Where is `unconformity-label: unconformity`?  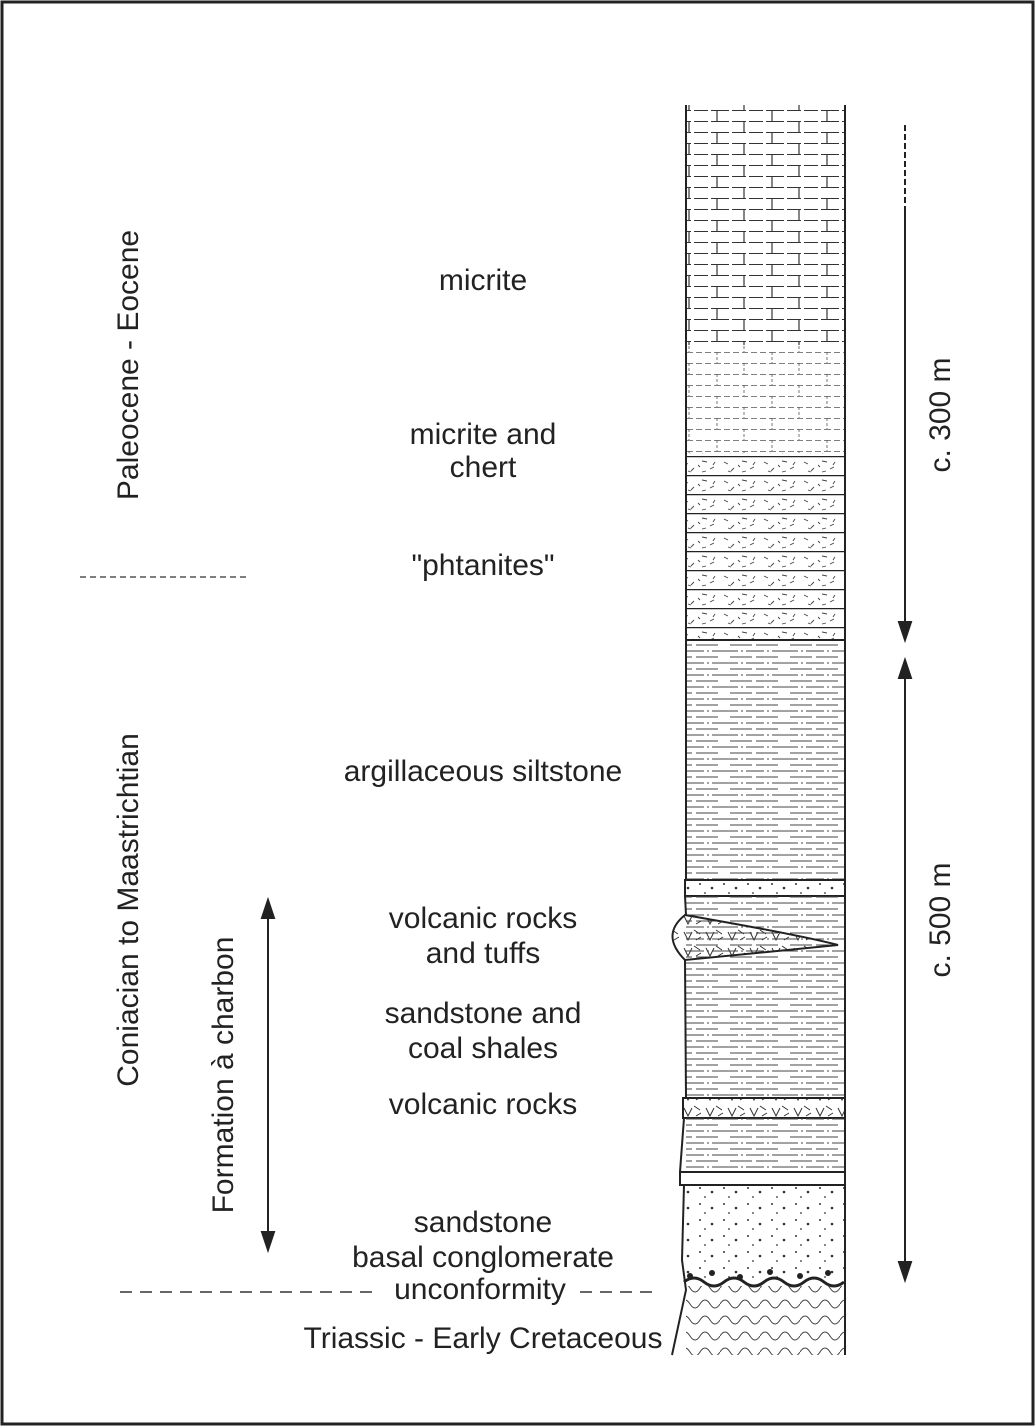
unconformity-label: unconformity is located at coordinates (480, 1289).